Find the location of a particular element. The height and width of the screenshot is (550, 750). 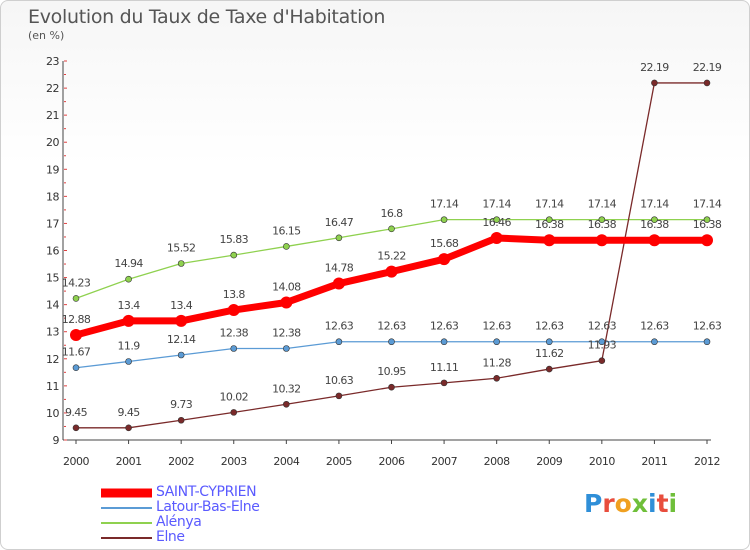

data-label-elne: 11.11 is located at coordinates (444, 367).